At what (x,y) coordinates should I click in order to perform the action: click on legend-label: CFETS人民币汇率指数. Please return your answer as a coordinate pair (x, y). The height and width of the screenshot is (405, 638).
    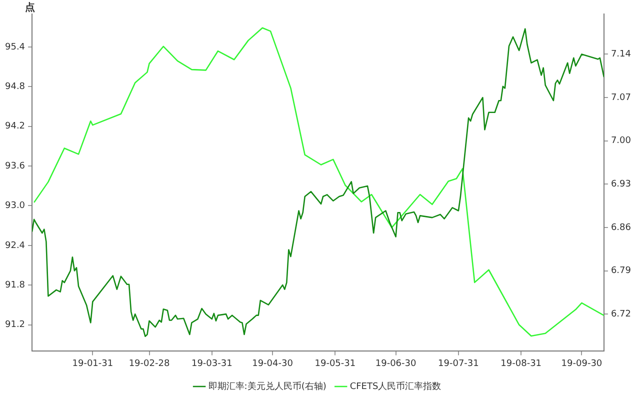
    Looking at the image, I should click on (396, 386).